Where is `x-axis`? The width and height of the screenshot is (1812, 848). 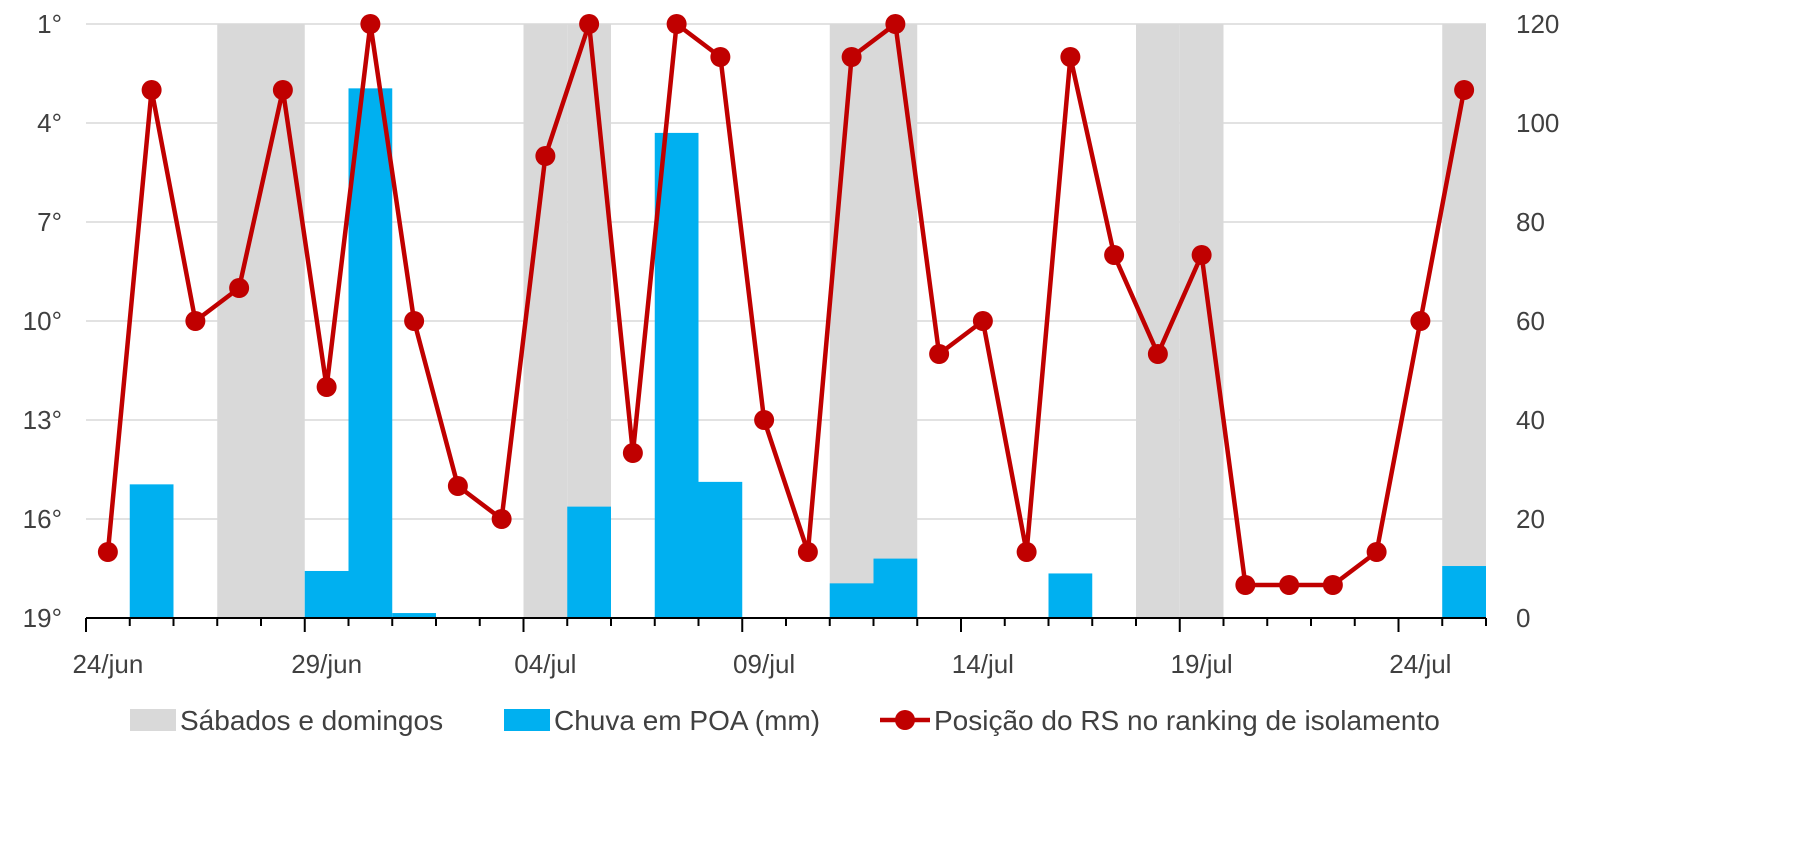
x-axis is located at coordinates (786, 624).